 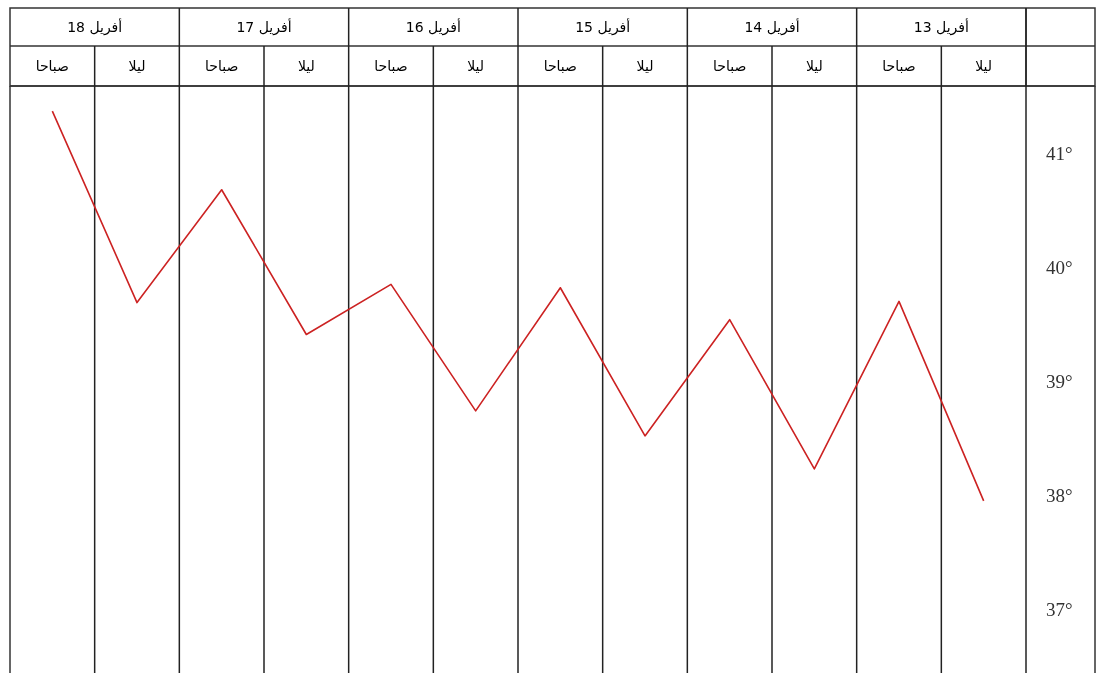 I want to click on y-tick-label: 38°, so click(x=1059, y=496).